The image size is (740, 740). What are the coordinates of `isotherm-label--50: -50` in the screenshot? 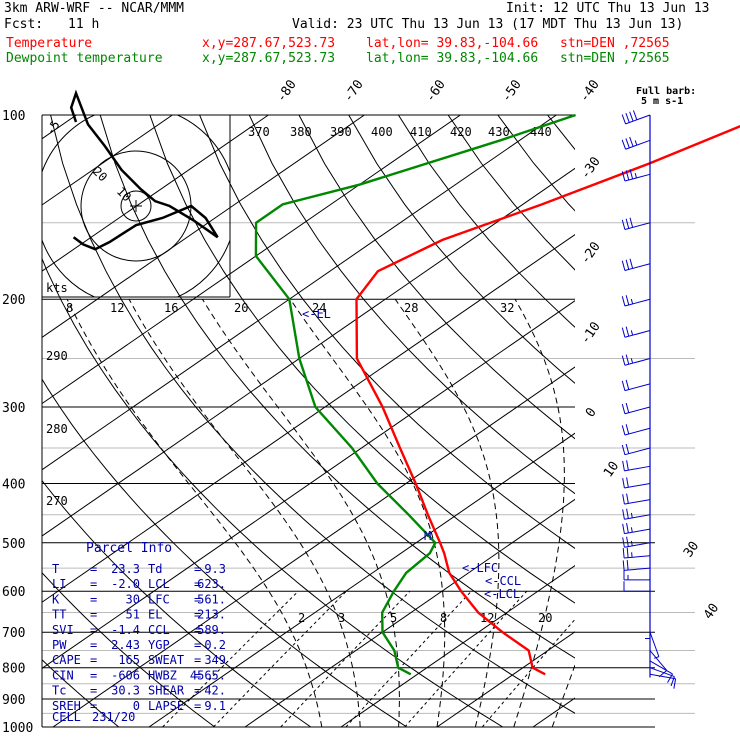 It's located at (512, 91).